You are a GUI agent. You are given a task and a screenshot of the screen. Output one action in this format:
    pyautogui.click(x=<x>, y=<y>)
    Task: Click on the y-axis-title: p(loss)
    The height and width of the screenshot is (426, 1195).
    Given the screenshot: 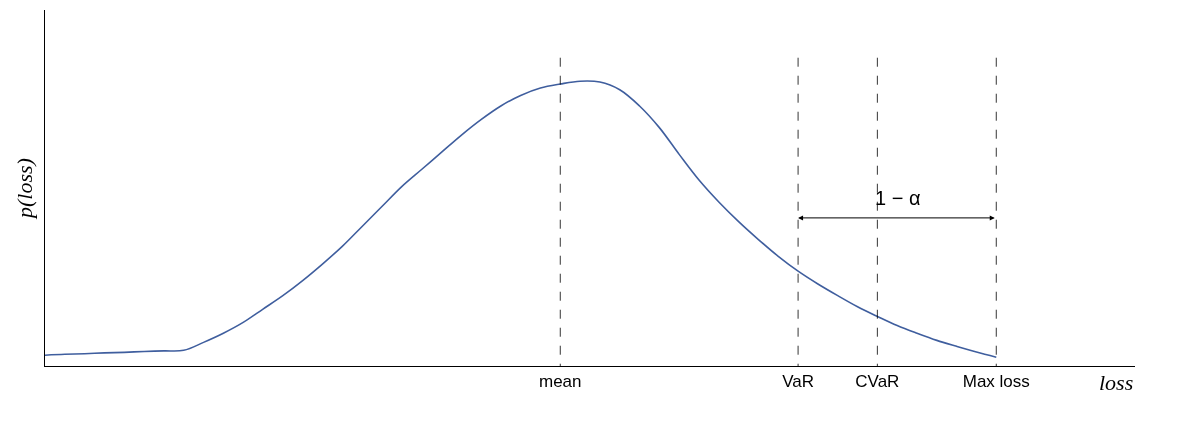 What is the action you would take?
    pyautogui.click(x=24, y=189)
    